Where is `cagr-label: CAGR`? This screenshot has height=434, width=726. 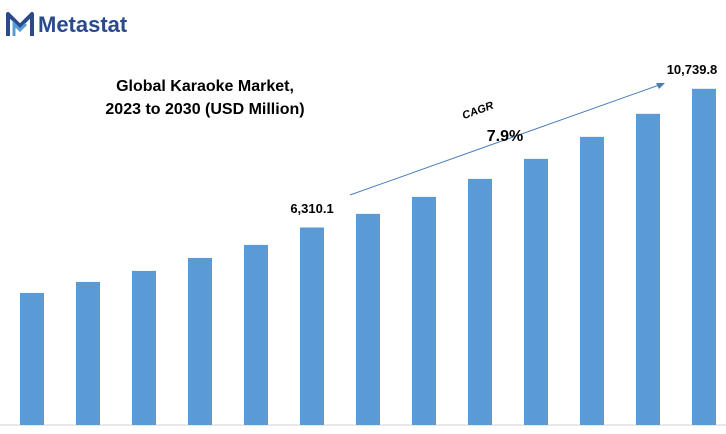 cagr-label: CAGR is located at coordinates (478, 111).